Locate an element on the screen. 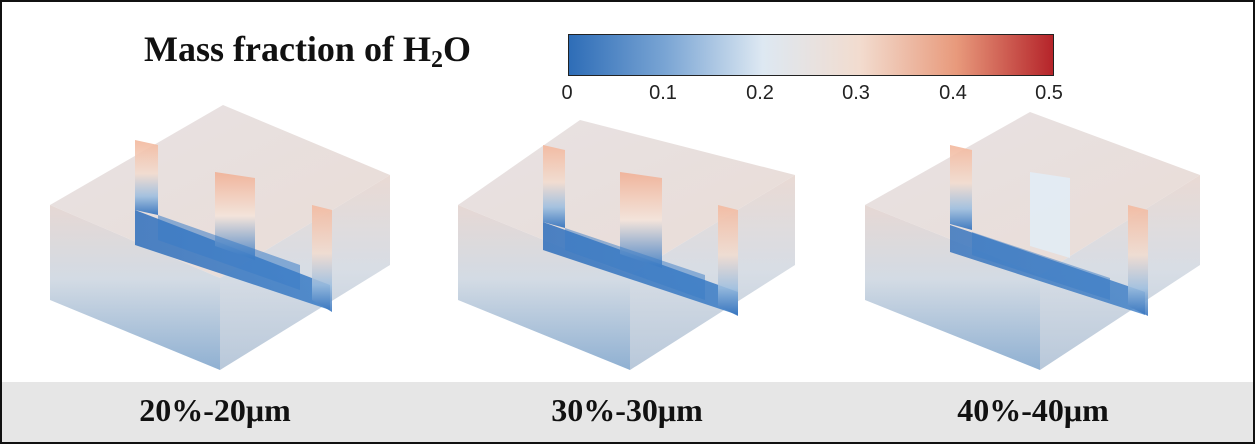 Image resolution: width=1255 pixels, height=444 pixels. label-band is located at coordinates (627, 412).